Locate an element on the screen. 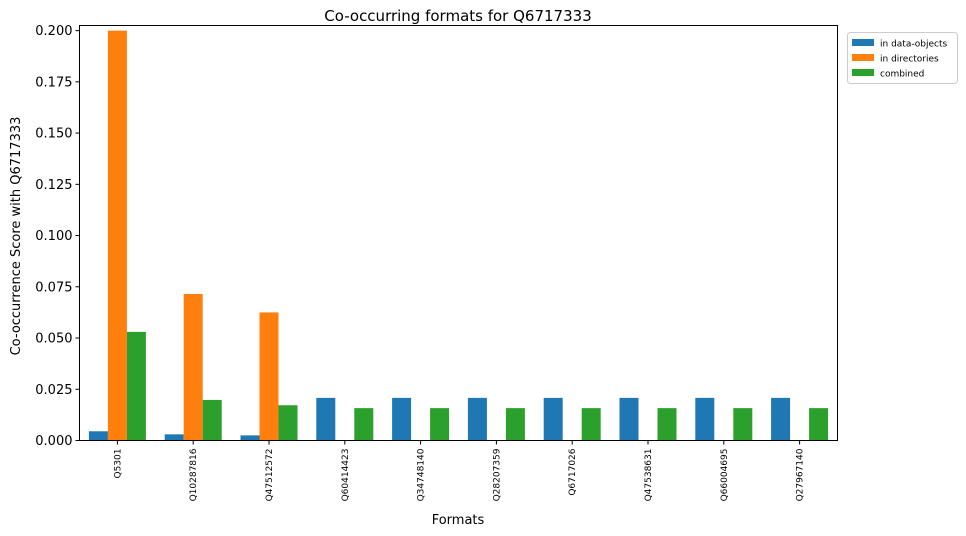  bar-in-data-objects-Q27967140 is located at coordinates (781, 419).